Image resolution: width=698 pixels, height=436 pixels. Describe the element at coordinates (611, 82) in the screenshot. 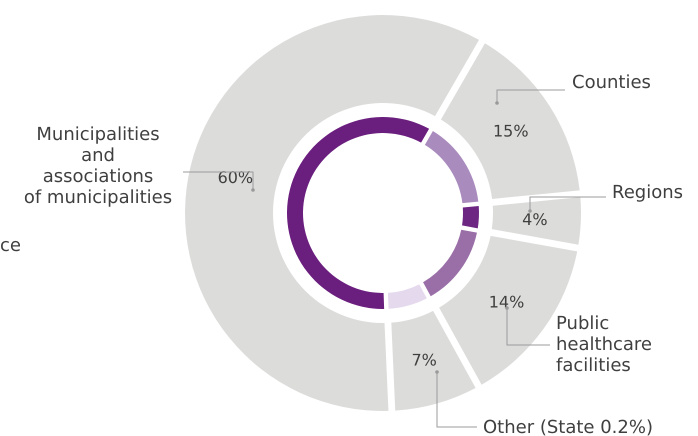

I see `slice-label: Counties` at that location.